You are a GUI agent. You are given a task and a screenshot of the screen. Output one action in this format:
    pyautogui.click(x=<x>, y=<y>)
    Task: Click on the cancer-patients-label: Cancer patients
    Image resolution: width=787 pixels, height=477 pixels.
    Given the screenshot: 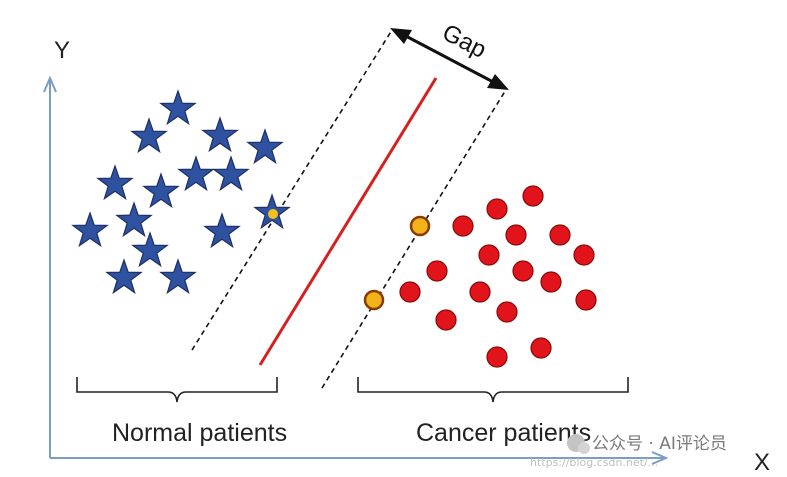 What is the action you would take?
    pyautogui.click(x=503, y=433)
    